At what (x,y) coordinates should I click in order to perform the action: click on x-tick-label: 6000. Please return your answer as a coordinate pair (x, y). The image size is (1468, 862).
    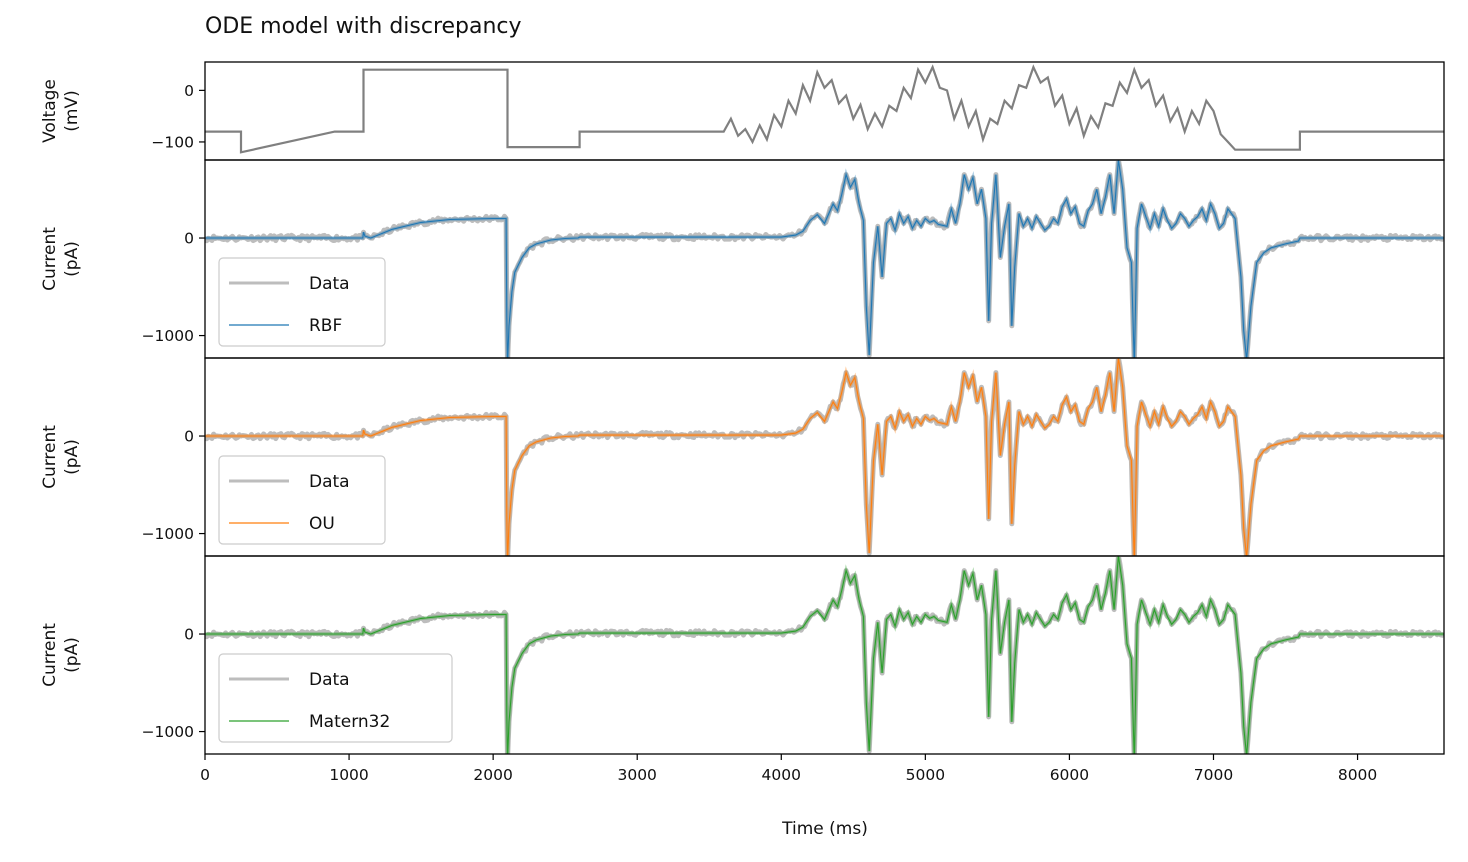
    Looking at the image, I should click on (1069, 775).